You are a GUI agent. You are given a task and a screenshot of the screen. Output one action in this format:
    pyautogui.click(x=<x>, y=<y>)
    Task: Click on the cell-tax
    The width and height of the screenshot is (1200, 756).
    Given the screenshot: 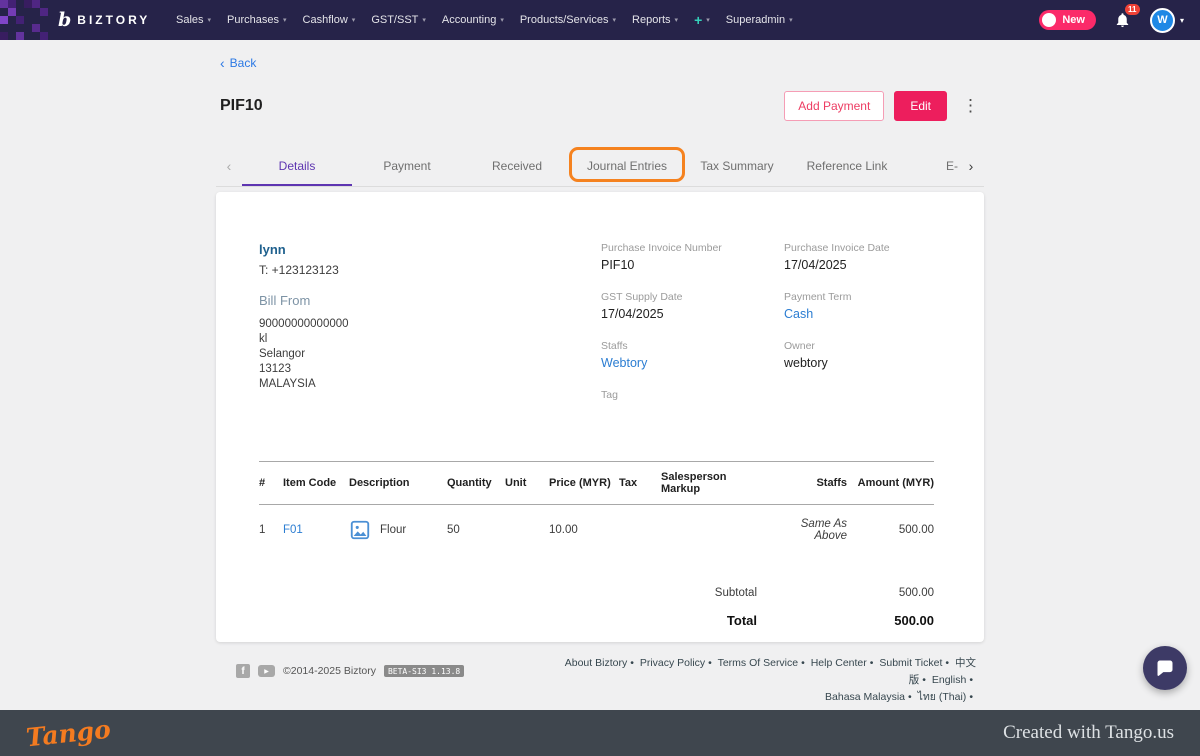 What is the action you would take?
    pyautogui.click(x=640, y=527)
    